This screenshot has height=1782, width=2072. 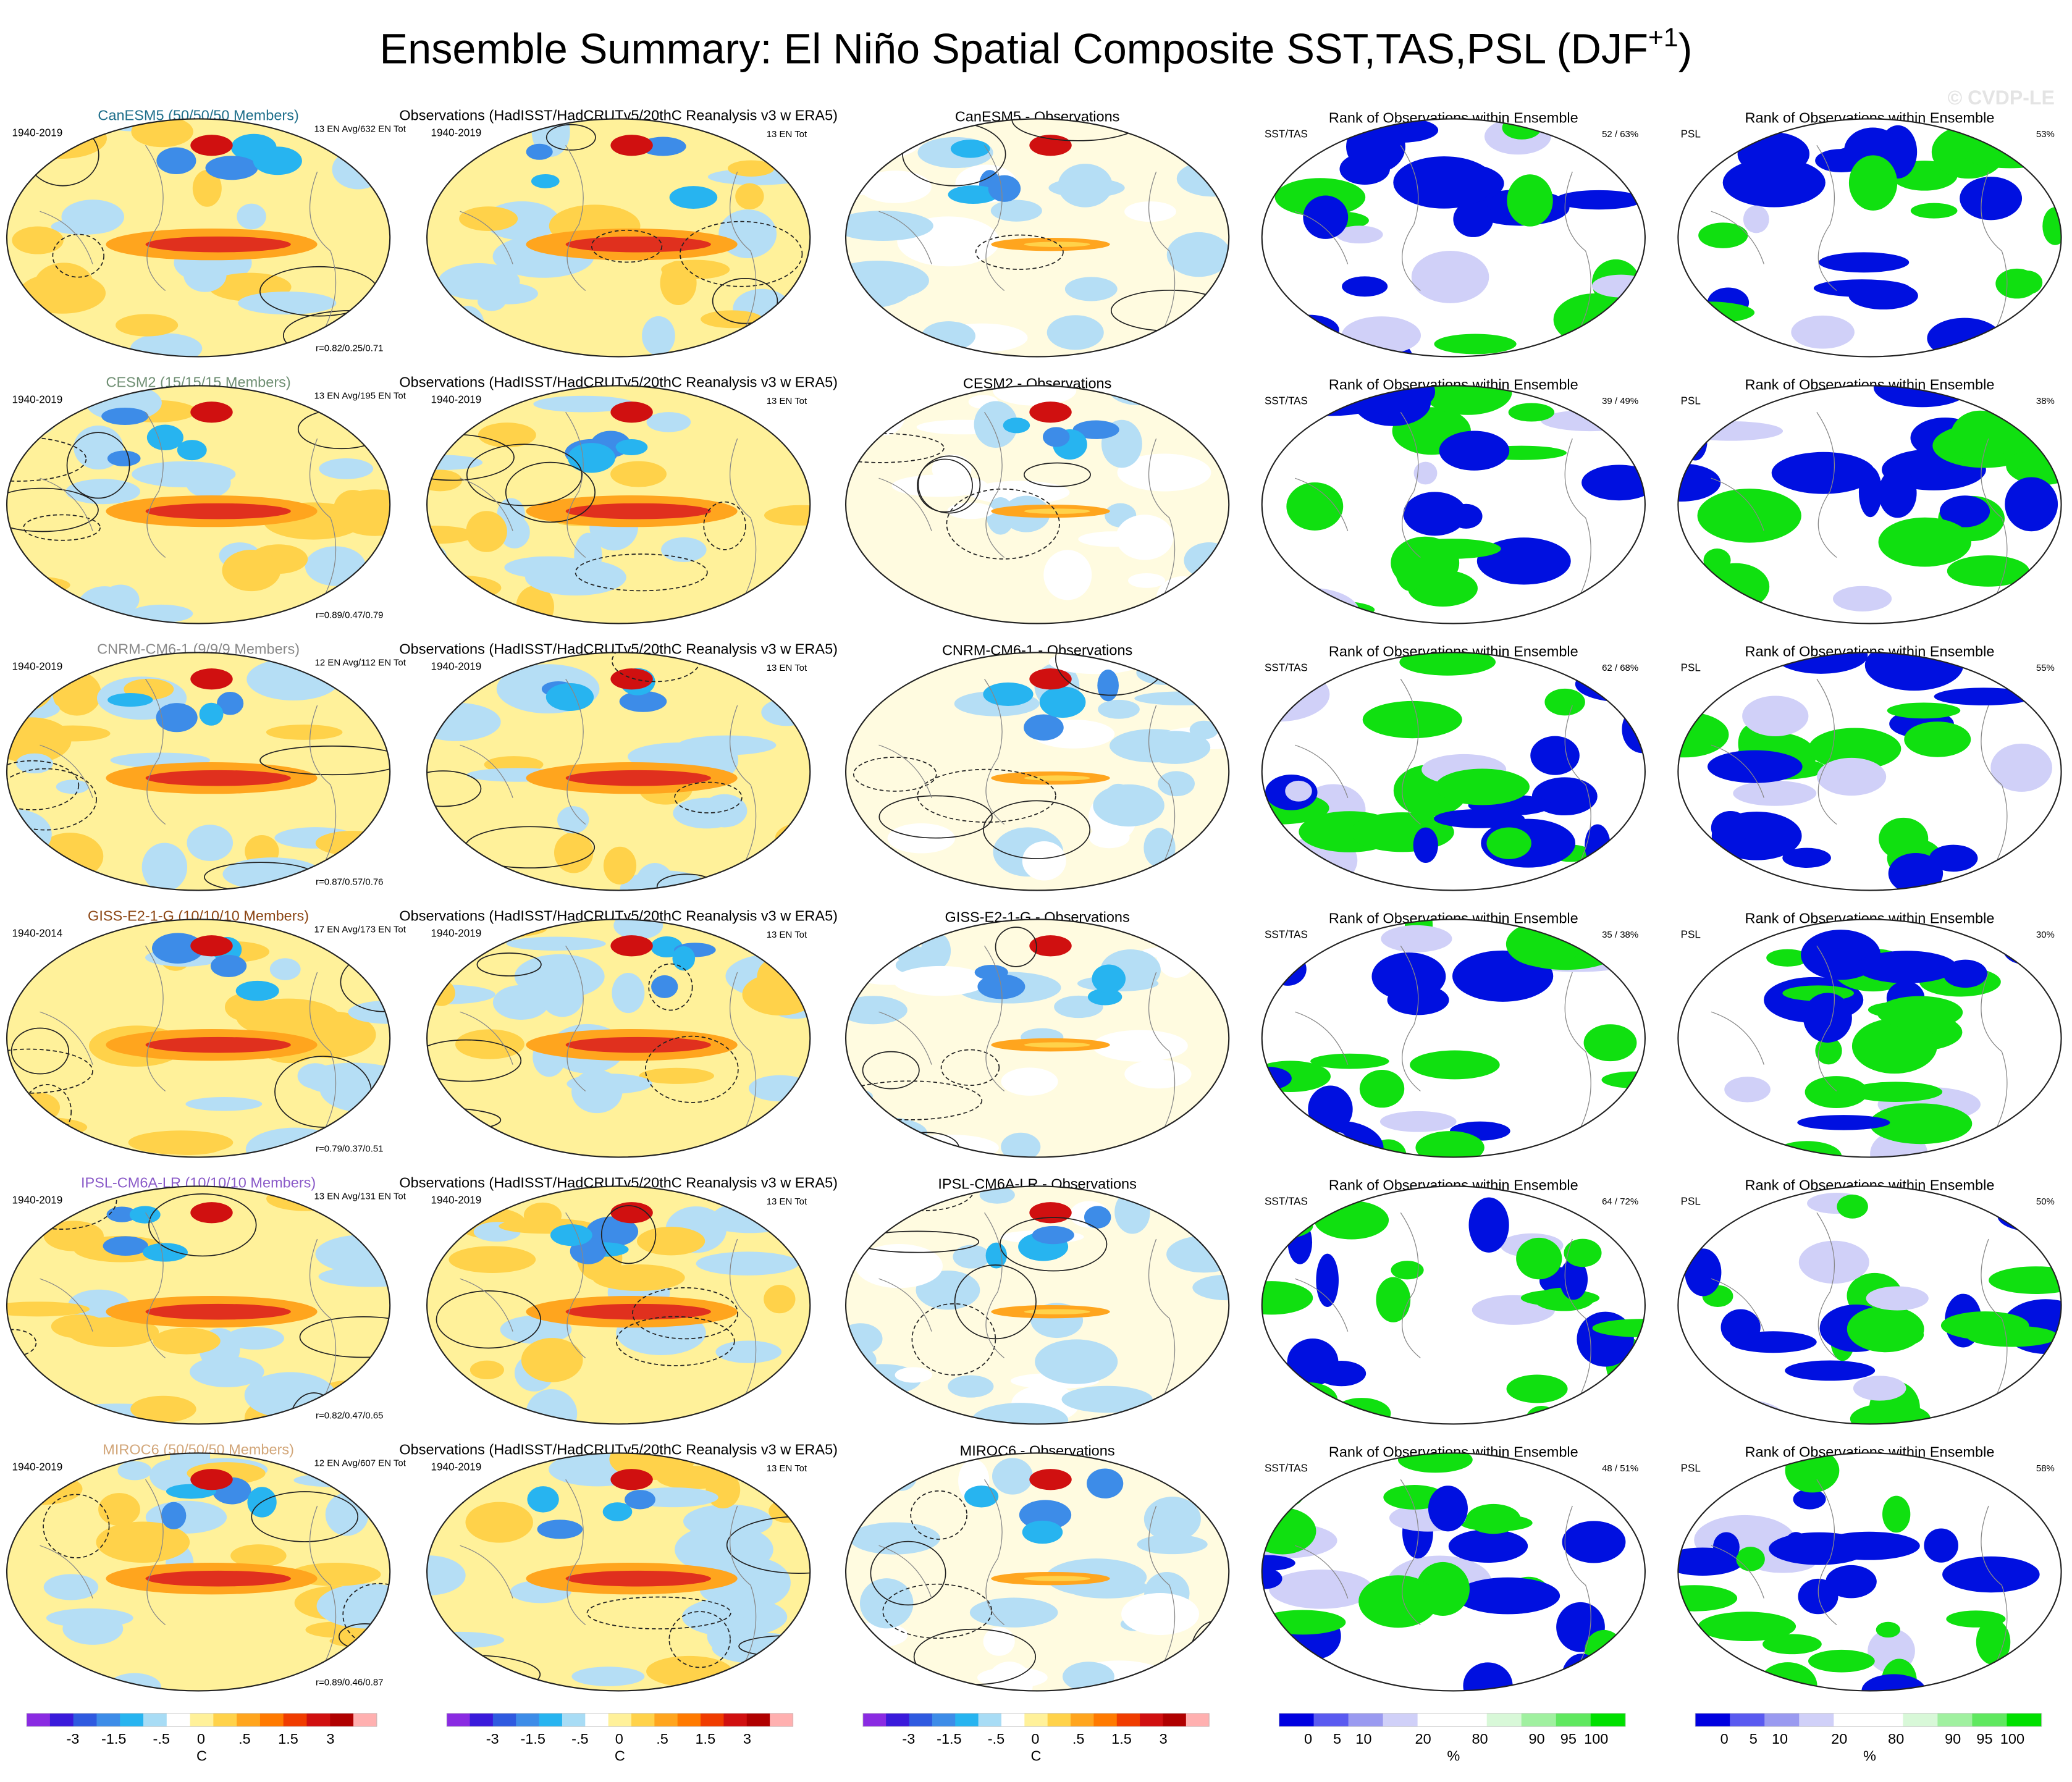 What do you see at coordinates (2046, 401) in the screenshot?
I see `rank-percent: 38%` at bounding box center [2046, 401].